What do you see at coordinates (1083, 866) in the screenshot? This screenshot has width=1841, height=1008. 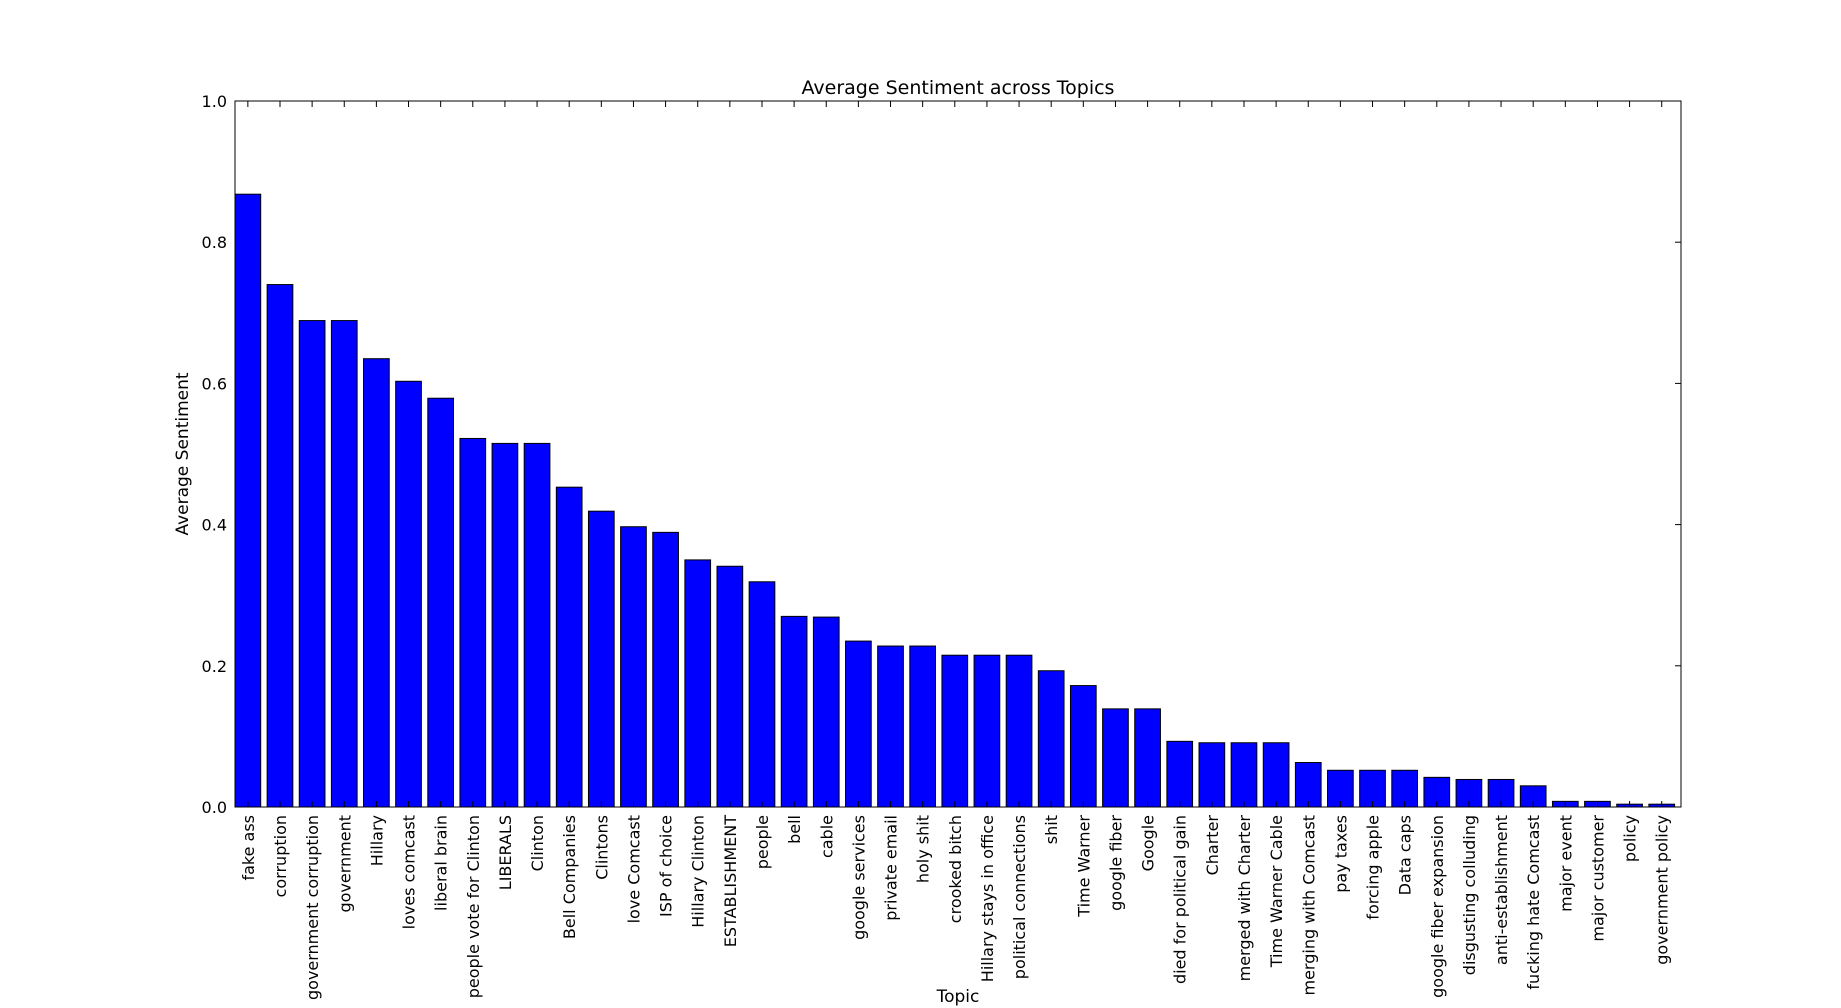 I see `x-tick-label: Time Warner` at bounding box center [1083, 866].